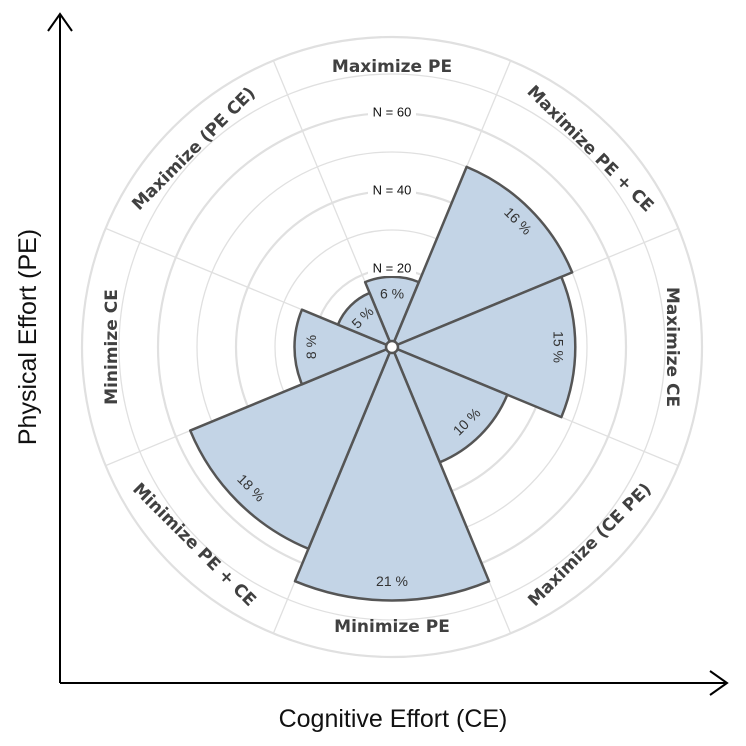 The width and height of the screenshot is (746, 746). What do you see at coordinates (590, 149) in the screenshot?
I see `category-label: Maximize PE + CE` at bounding box center [590, 149].